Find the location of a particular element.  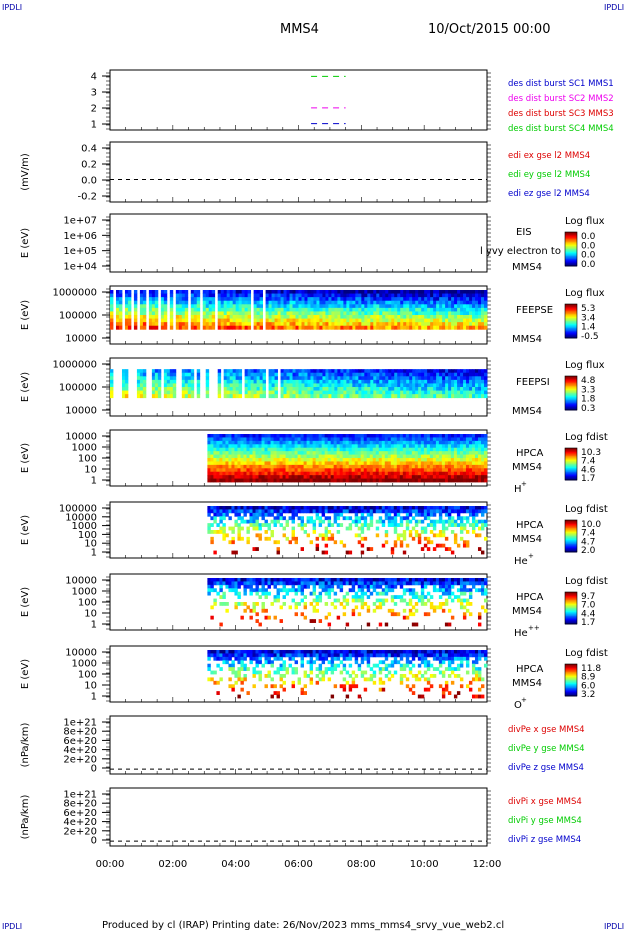

ion-label: He is located at coordinates (521, 633).